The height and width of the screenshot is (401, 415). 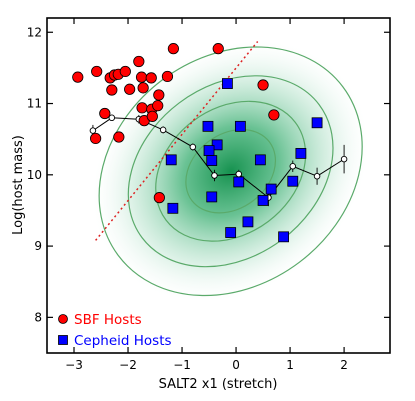 I want to click on x-tick-label: 0, so click(x=236, y=365).